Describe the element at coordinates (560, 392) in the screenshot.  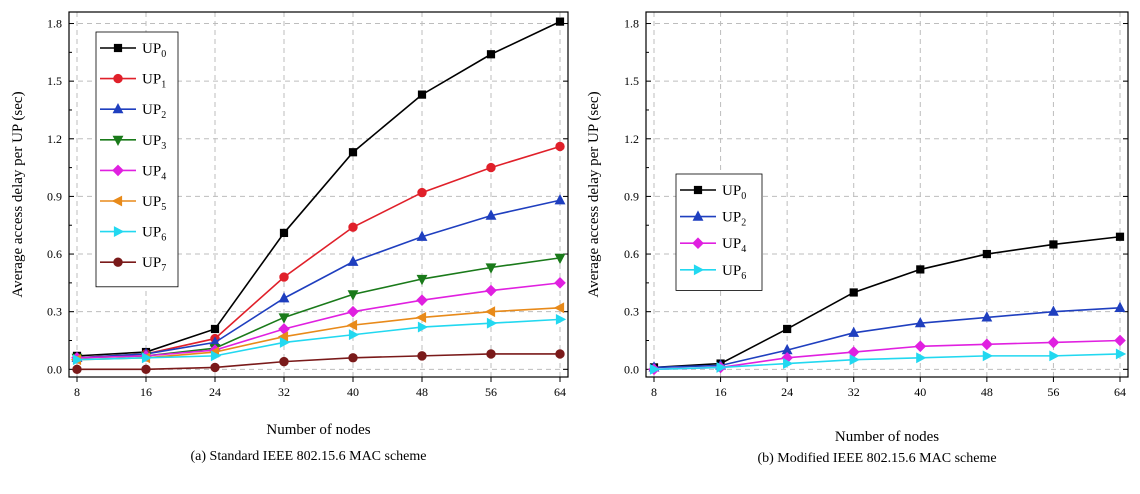
I see `x-tick-label: 64` at that location.